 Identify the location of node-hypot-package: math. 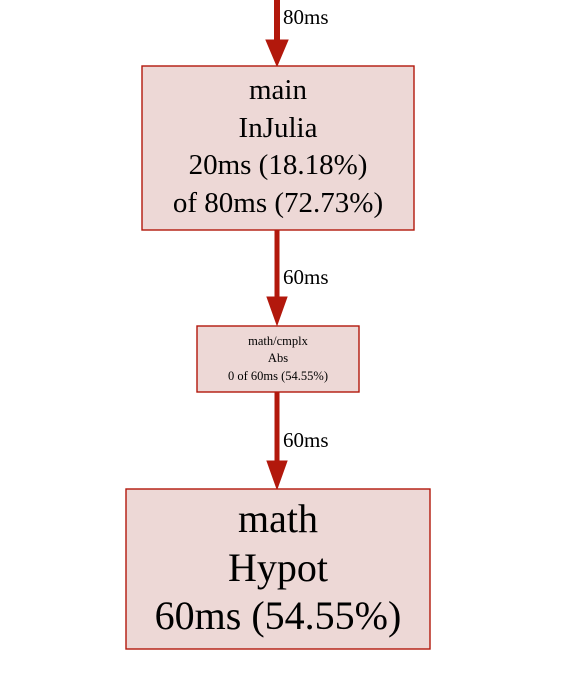
(278, 518).